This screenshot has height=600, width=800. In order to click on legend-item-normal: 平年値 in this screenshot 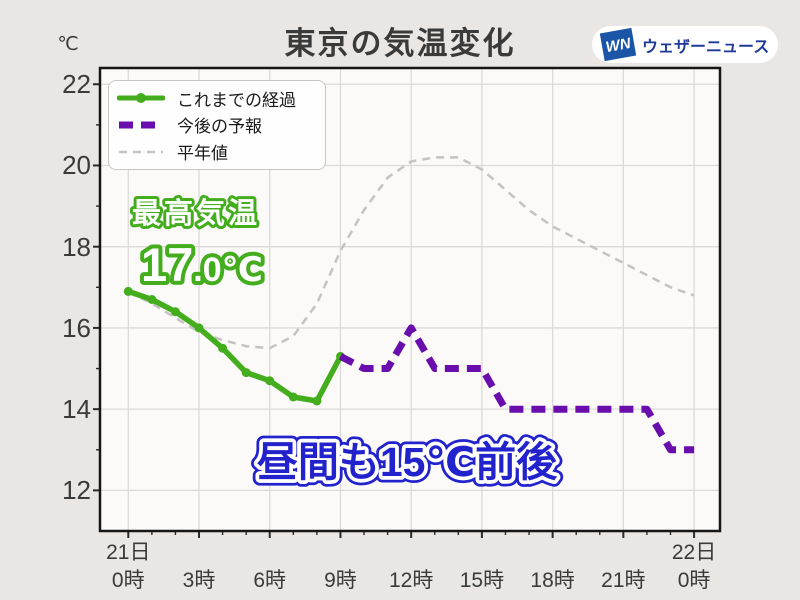, I will do `click(217, 152)`.